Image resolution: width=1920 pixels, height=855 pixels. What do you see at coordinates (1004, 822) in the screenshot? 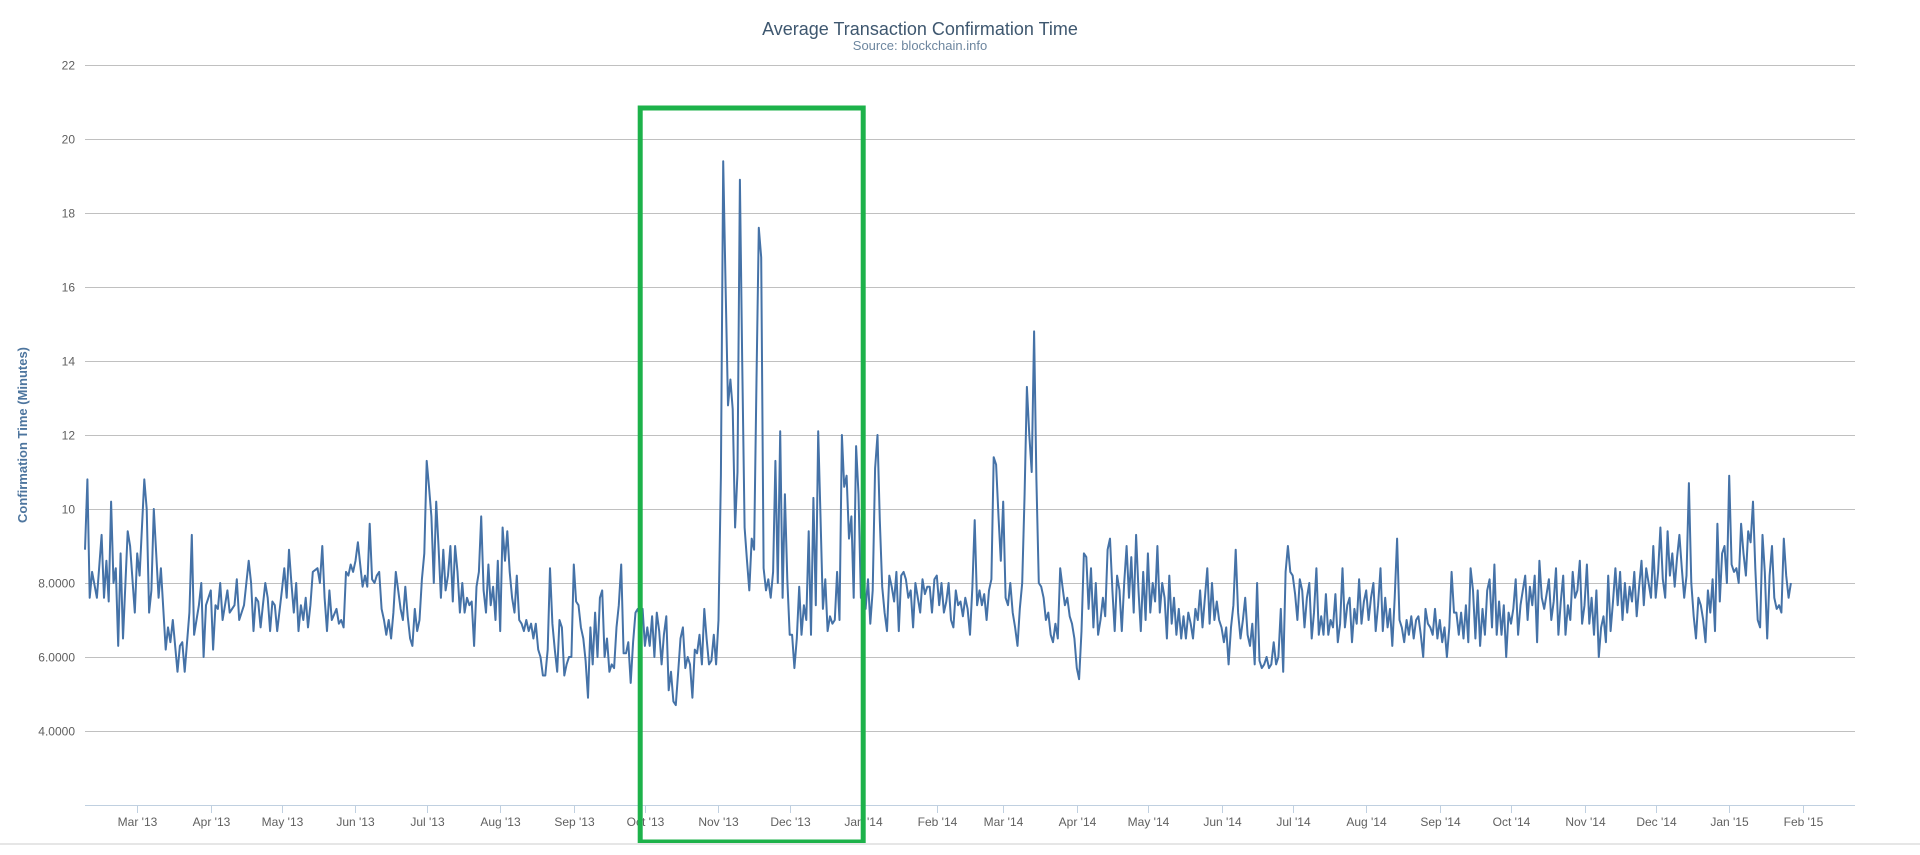
I see `x-tick-label: Mar '14` at bounding box center [1004, 822].